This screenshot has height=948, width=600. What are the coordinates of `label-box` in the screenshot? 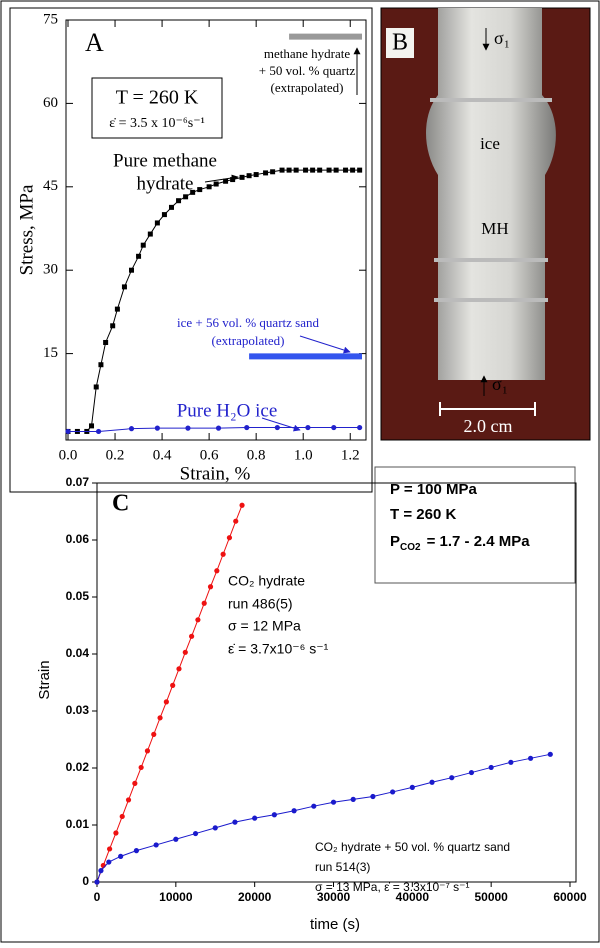 It's located at (400, 43).